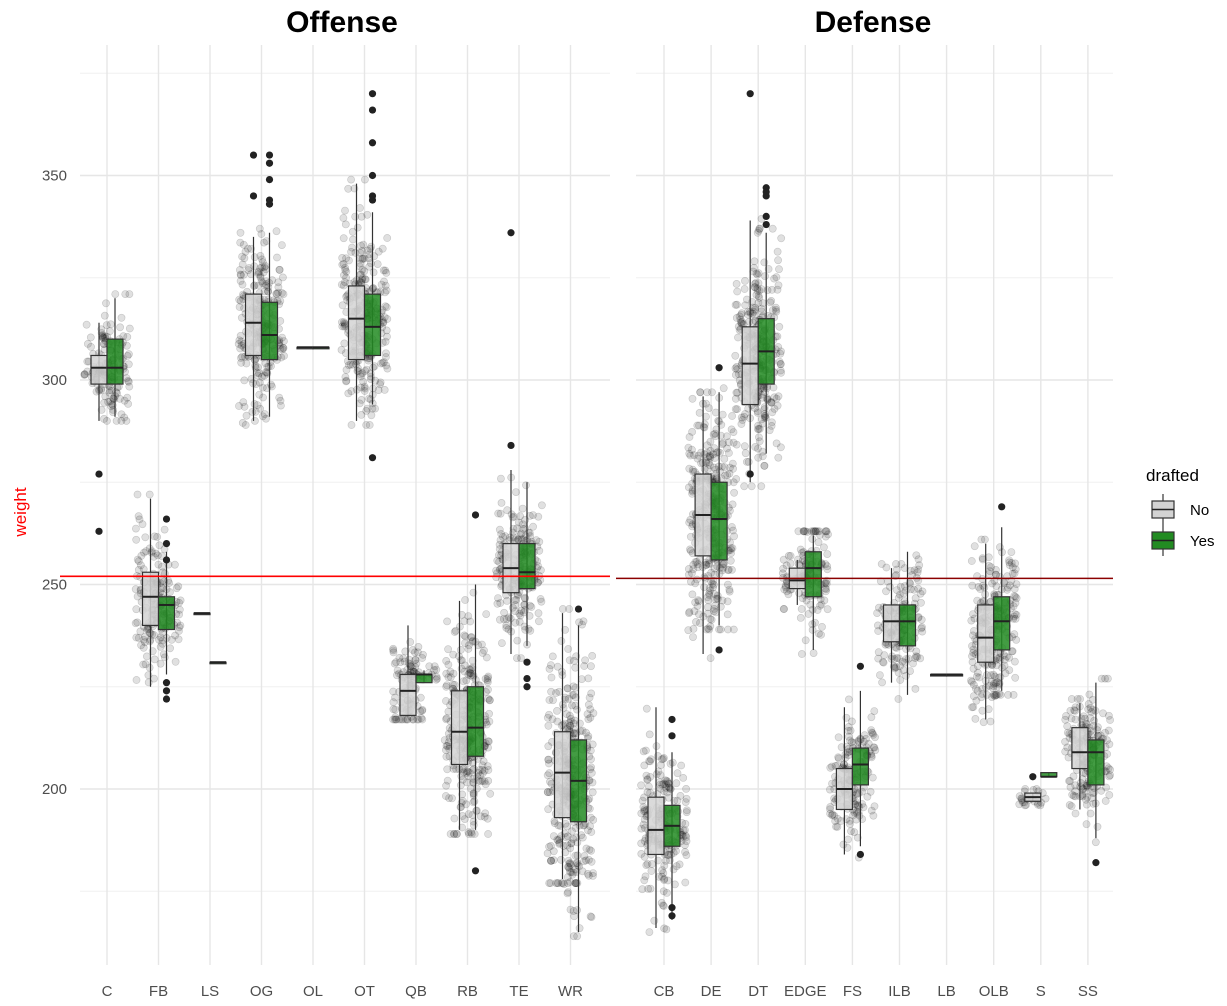  I want to click on box-olb-no, so click(986, 633).